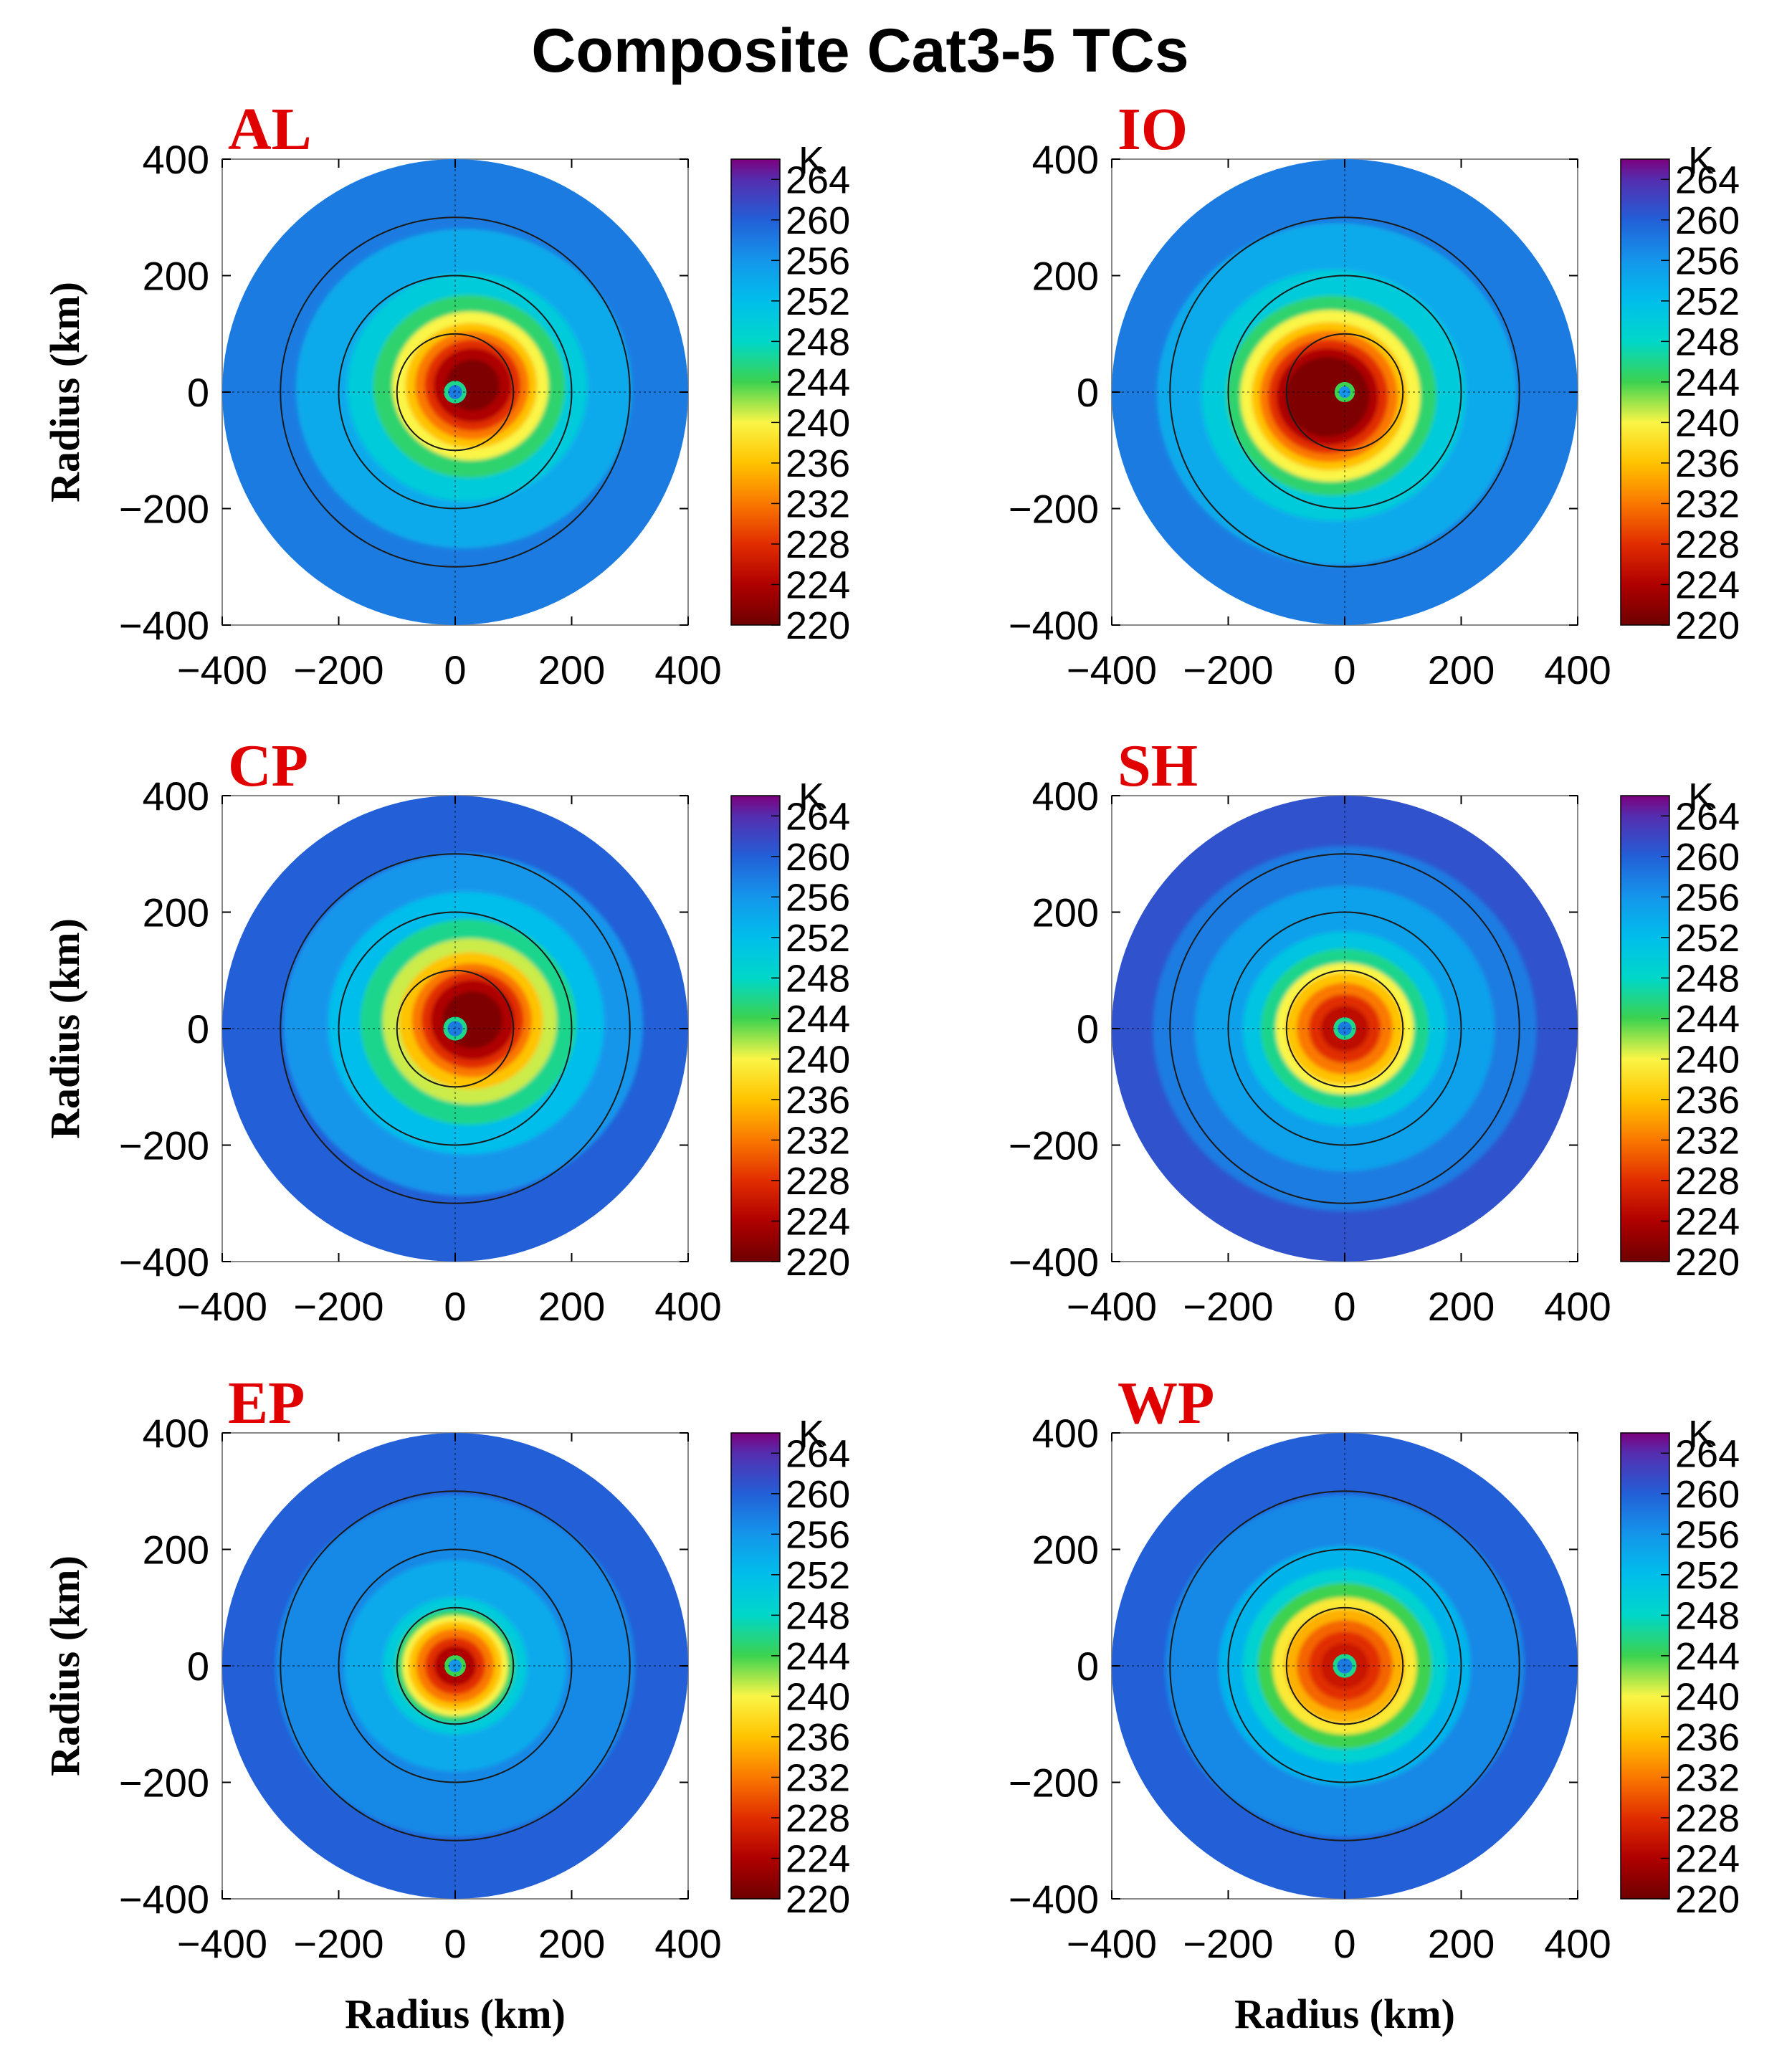 This screenshot has width=1792, height=2068. Describe the element at coordinates (270, 129) in the screenshot. I see `panel-label: AL` at that location.